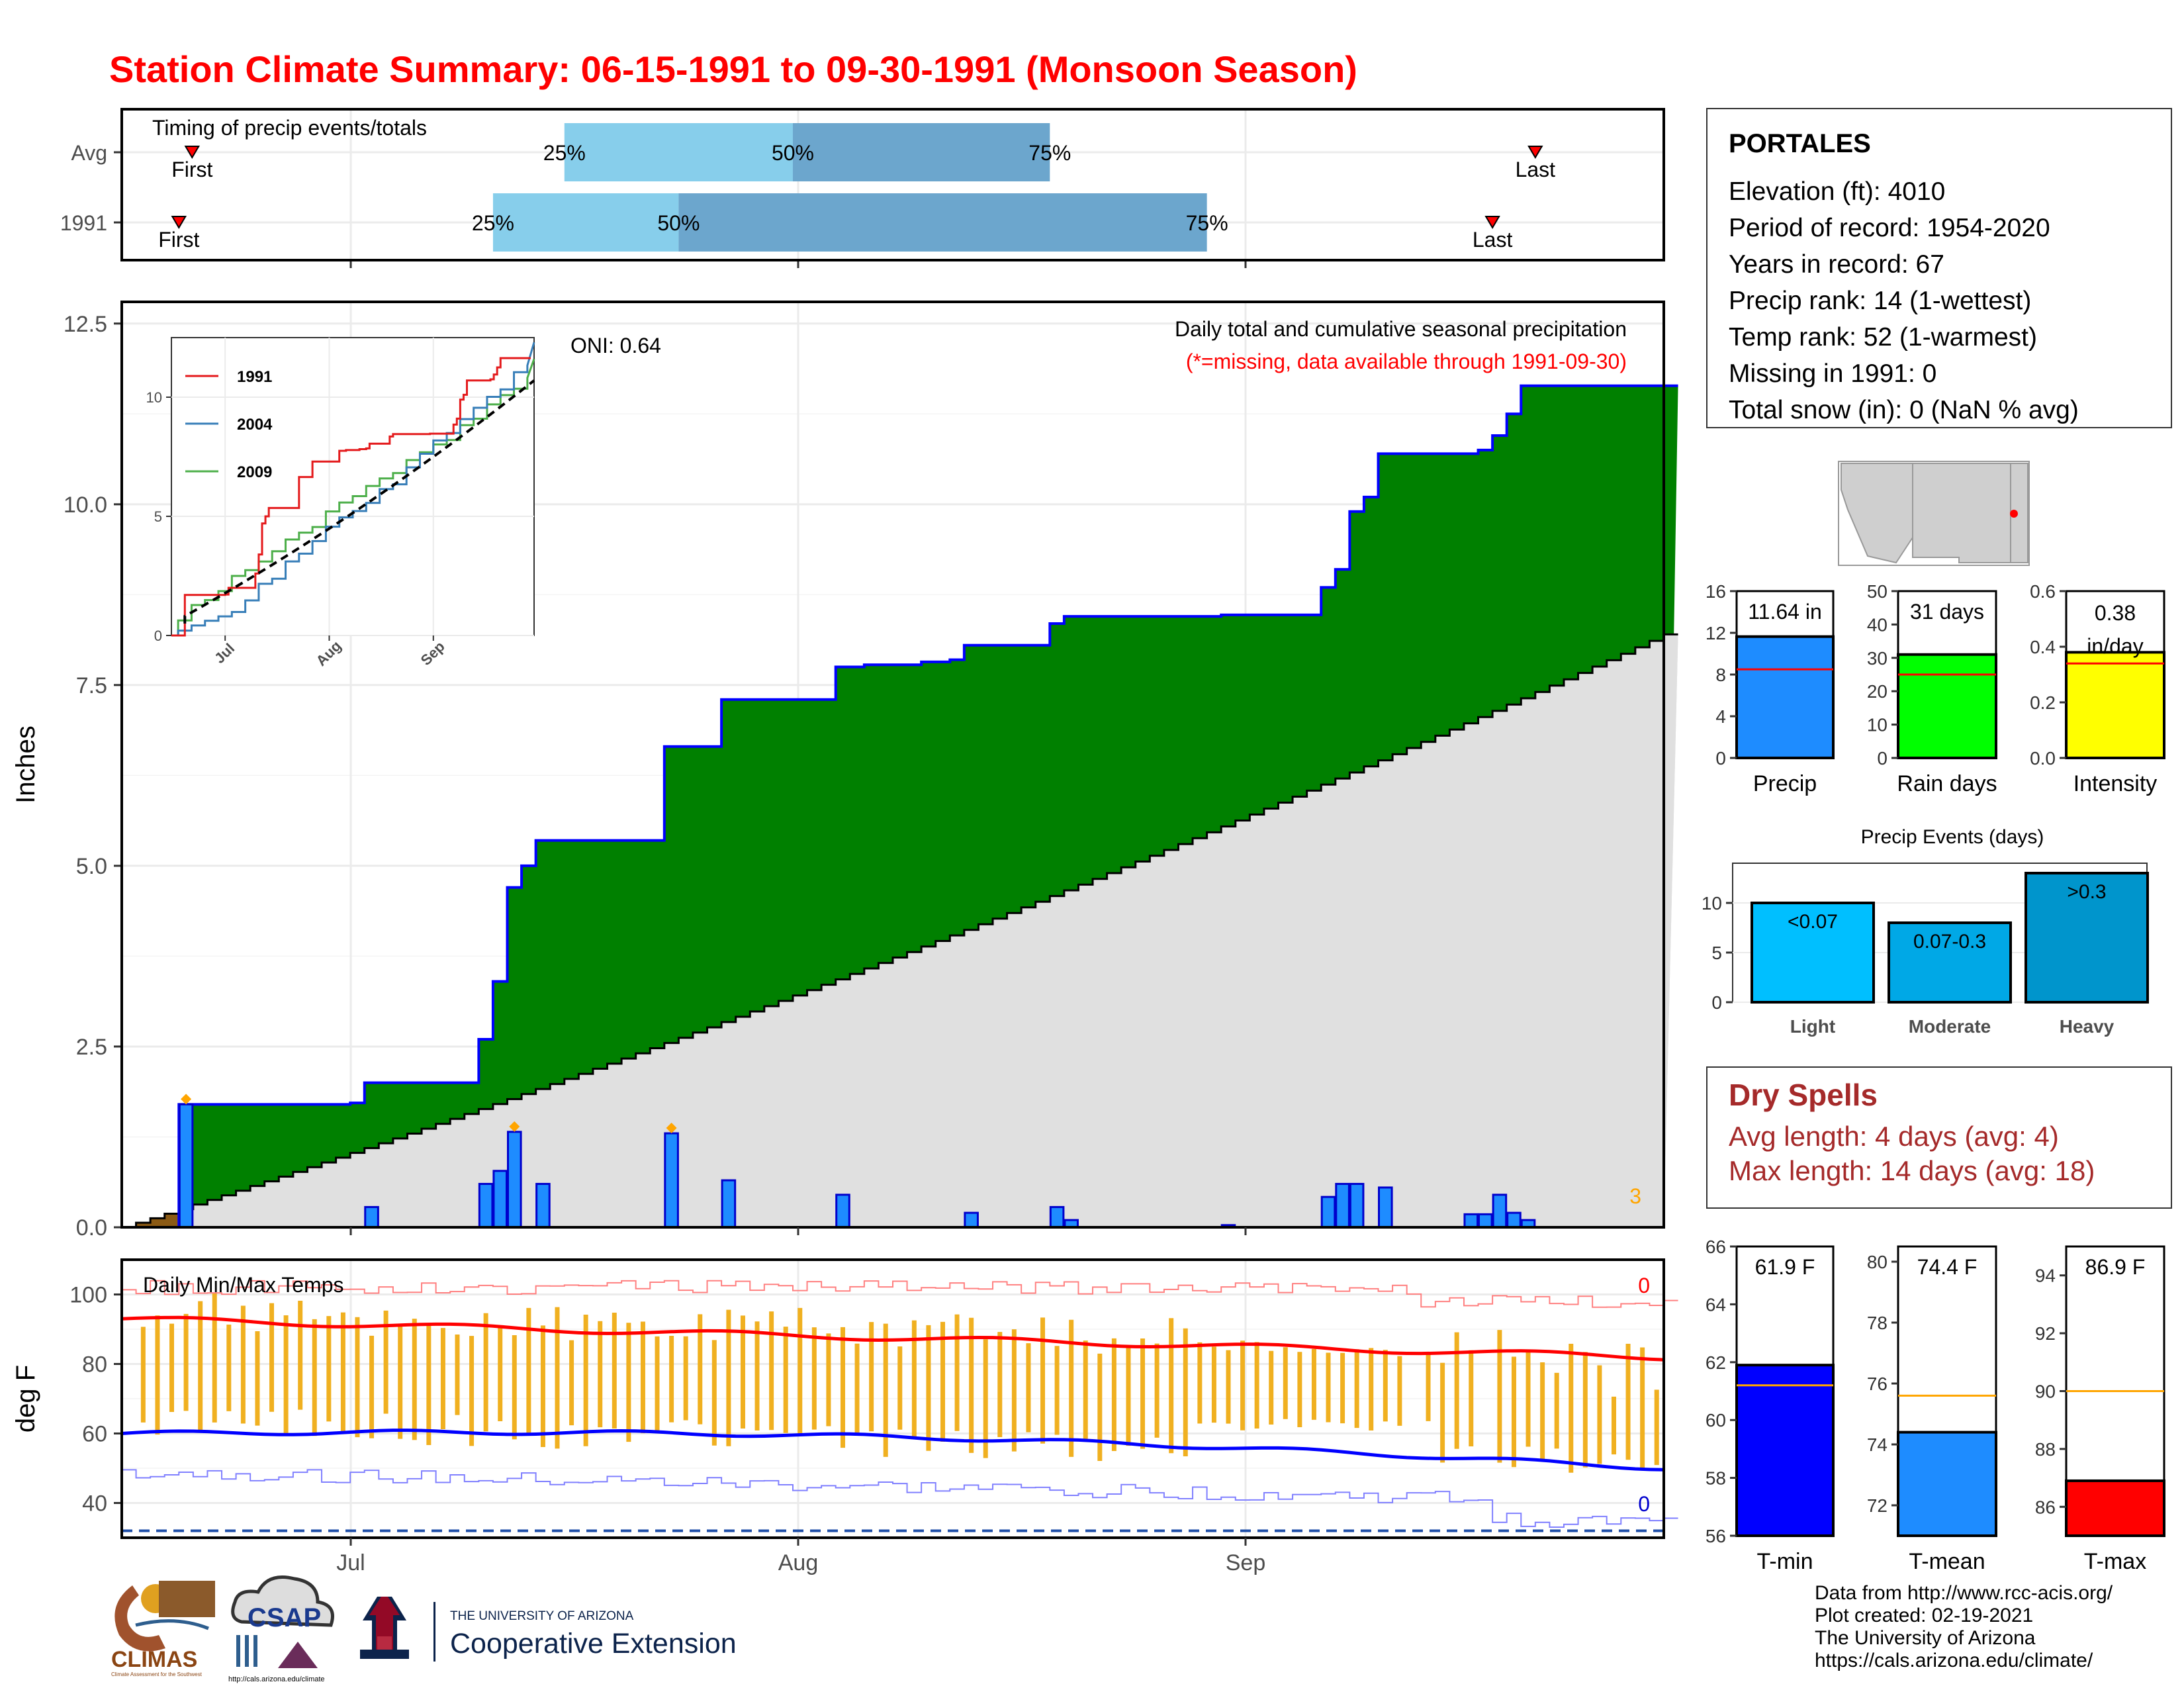  I want to click on events-bar-label: 0.07-0.3, so click(1949, 942).